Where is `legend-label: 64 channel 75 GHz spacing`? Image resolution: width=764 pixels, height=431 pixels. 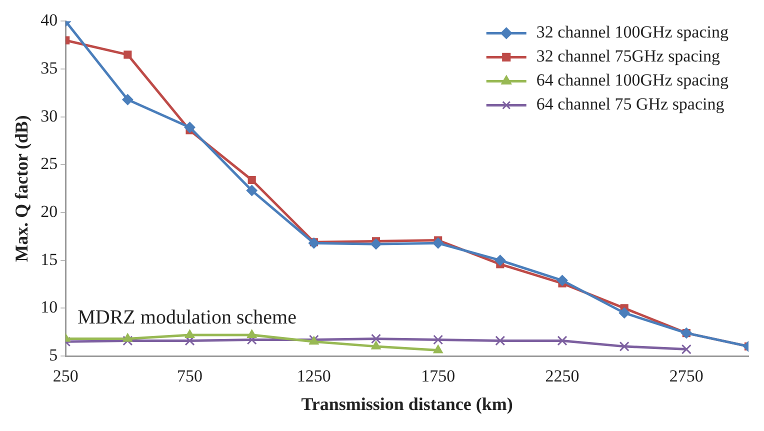
legend-label: 64 channel 75 GHz spacing is located at coordinates (630, 104).